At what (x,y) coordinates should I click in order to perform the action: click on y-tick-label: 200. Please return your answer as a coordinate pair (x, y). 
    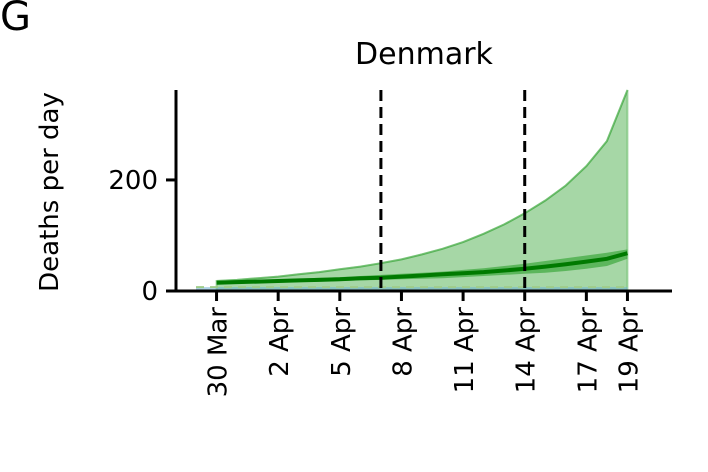
    Looking at the image, I should click on (133, 181).